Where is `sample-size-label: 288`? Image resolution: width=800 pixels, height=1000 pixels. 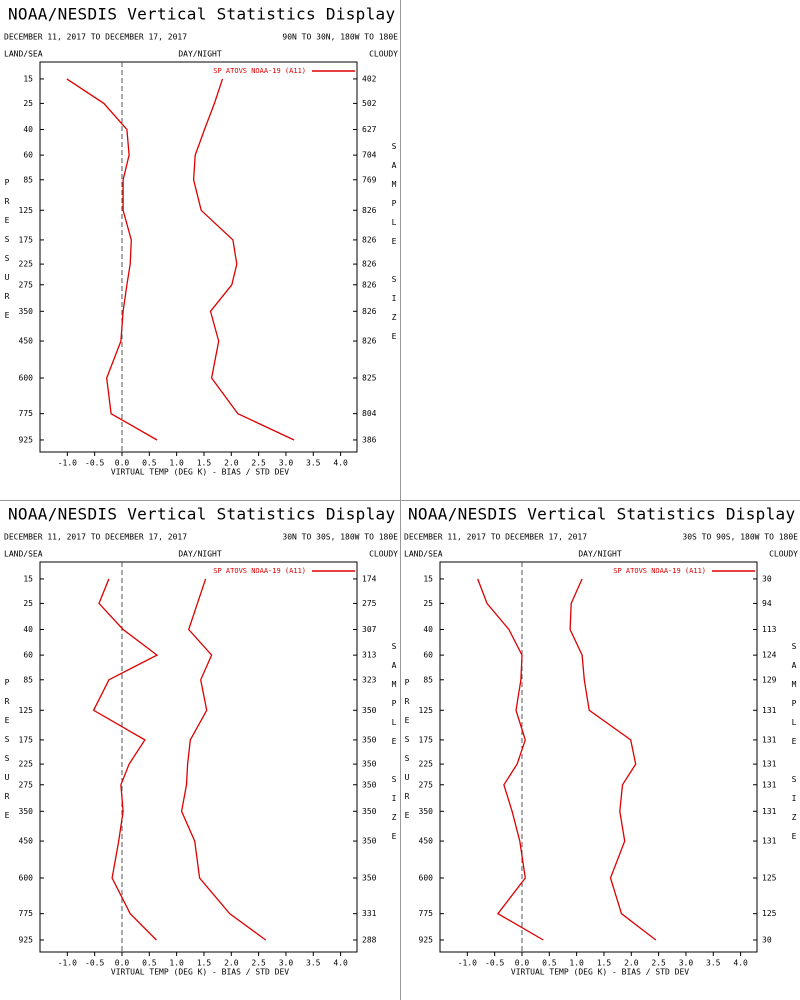 sample-size-label: 288 is located at coordinates (369, 939).